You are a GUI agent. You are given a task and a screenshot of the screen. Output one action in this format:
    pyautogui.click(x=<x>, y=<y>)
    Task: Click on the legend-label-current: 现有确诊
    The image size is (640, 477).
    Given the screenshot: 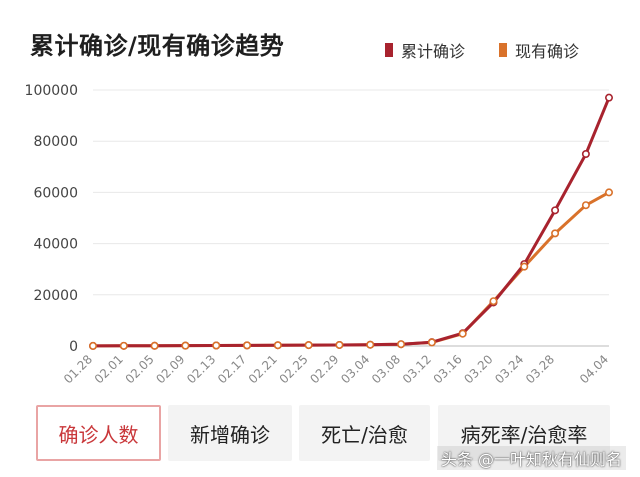 What is the action you would take?
    pyautogui.click(x=547, y=51)
    